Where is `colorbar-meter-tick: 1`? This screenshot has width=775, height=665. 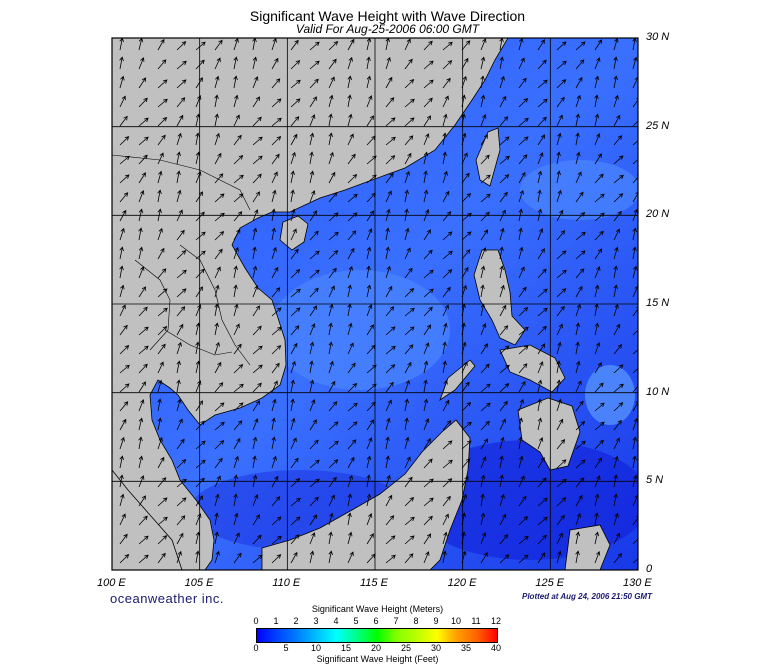 colorbar-meter-tick: 1 is located at coordinates (276, 621).